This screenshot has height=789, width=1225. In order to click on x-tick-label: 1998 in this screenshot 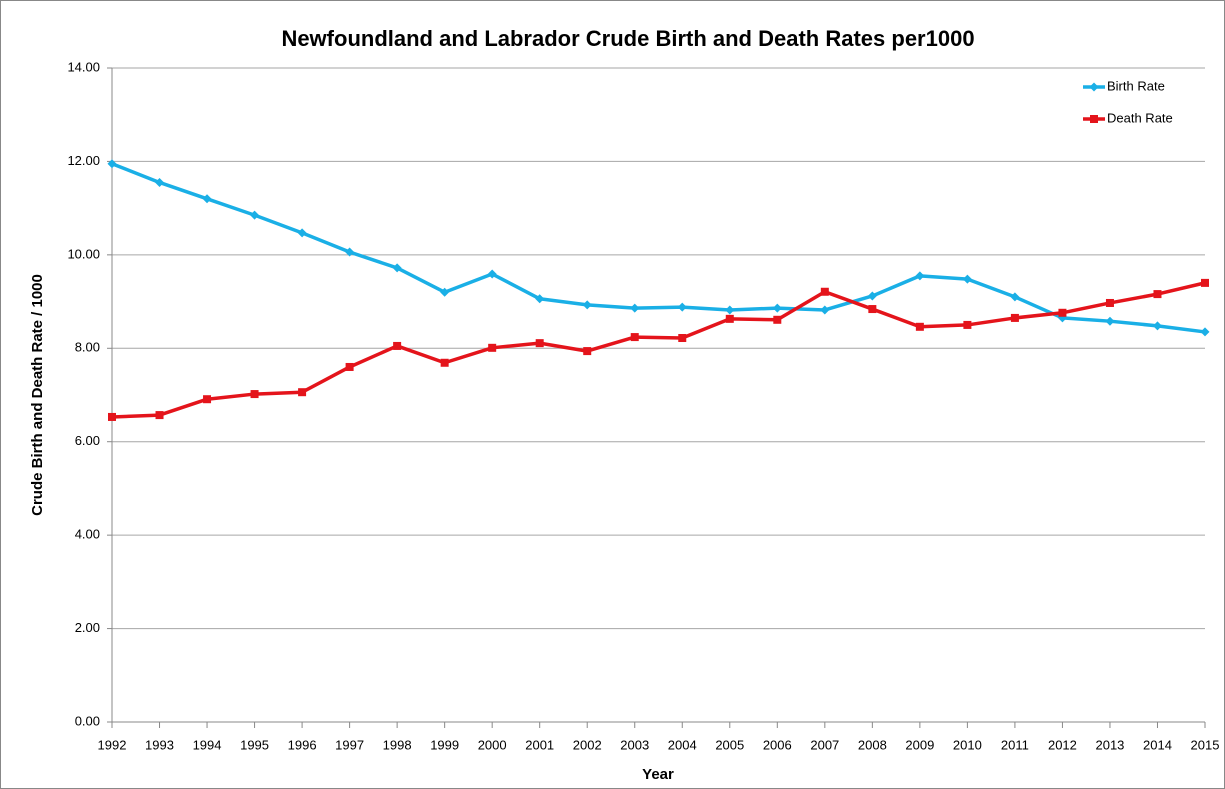, I will do `click(397, 744)`.